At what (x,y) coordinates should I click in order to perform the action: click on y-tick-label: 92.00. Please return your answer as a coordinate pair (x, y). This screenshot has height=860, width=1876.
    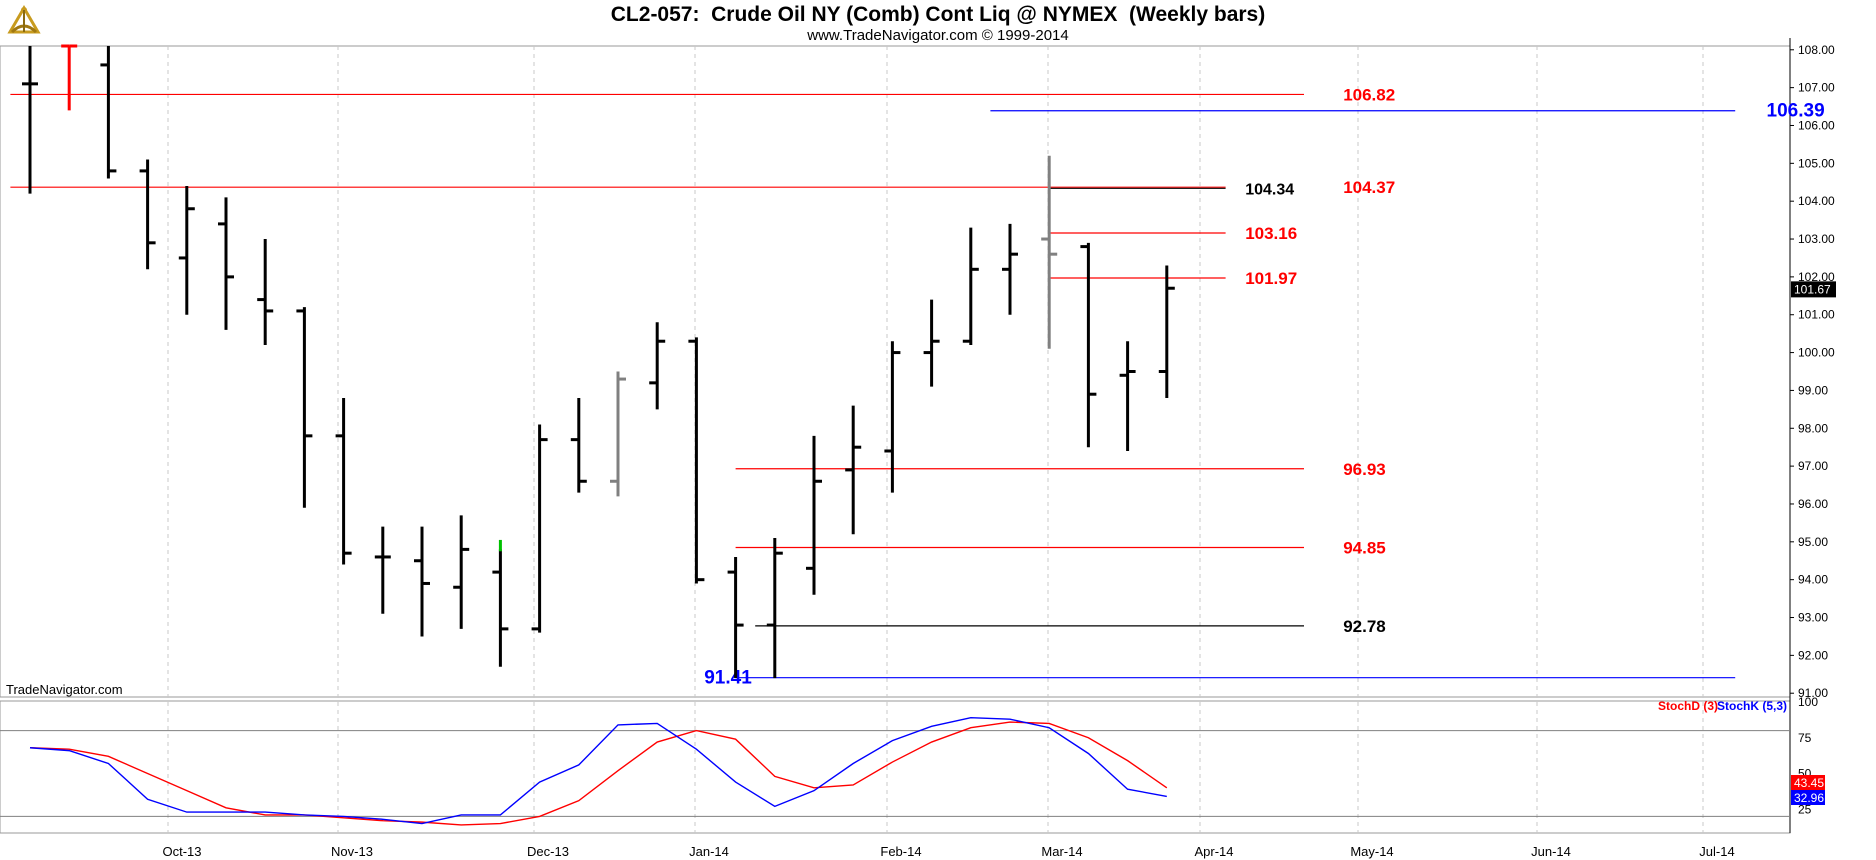
    Looking at the image, I should click on (1813, 655).